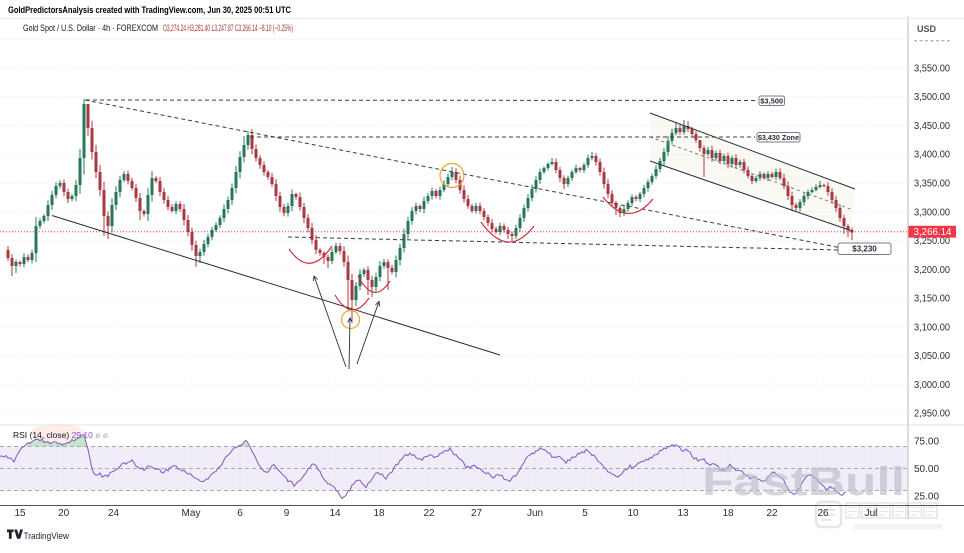 The height and width of the screenshot is (553, 964). Describe the element at coordinates (932, 68) in the screenshot. I see `svg-text: 3,550.00` at that location.